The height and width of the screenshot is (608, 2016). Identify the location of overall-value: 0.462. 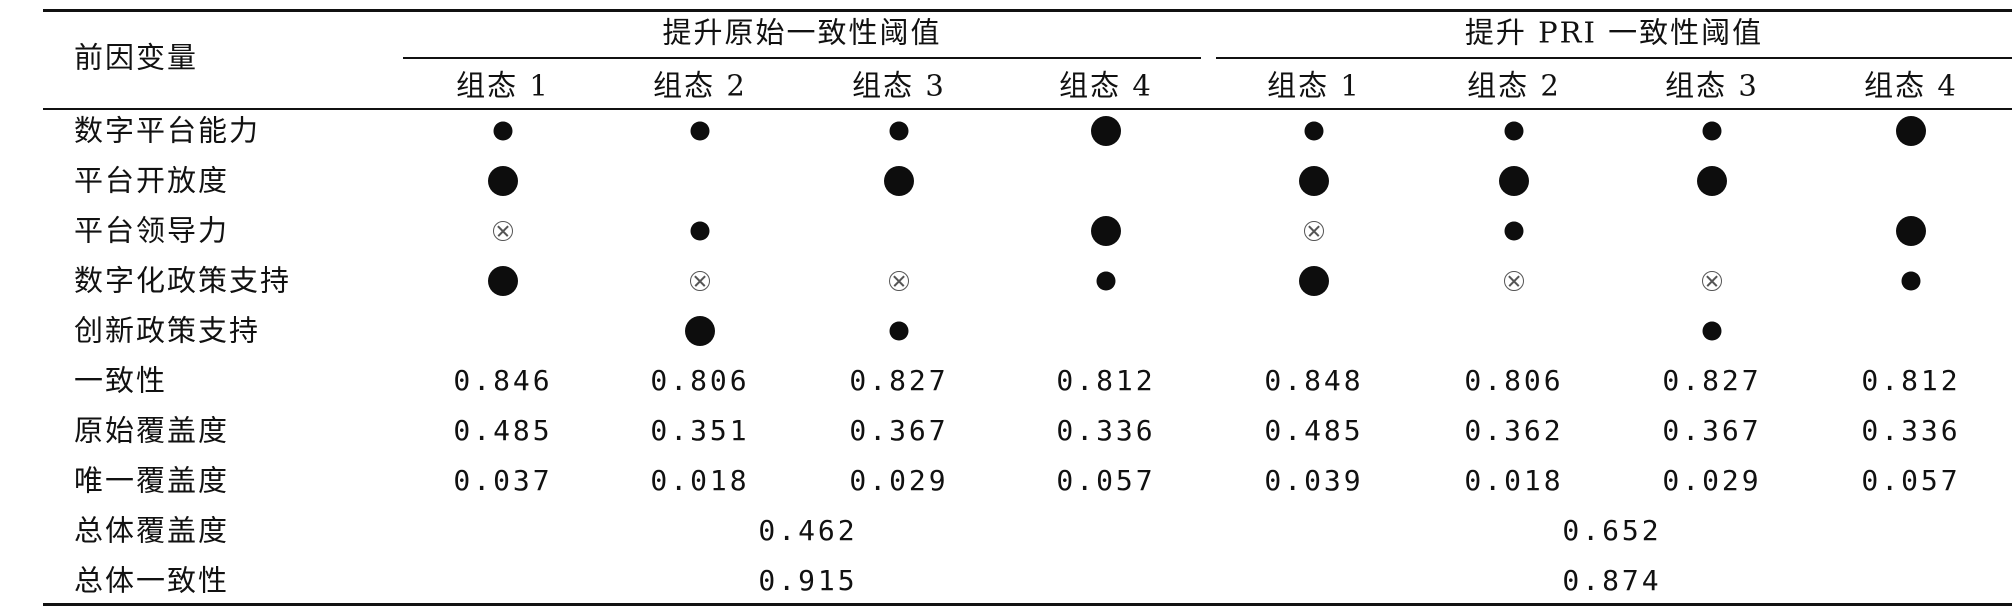
(808, 530).